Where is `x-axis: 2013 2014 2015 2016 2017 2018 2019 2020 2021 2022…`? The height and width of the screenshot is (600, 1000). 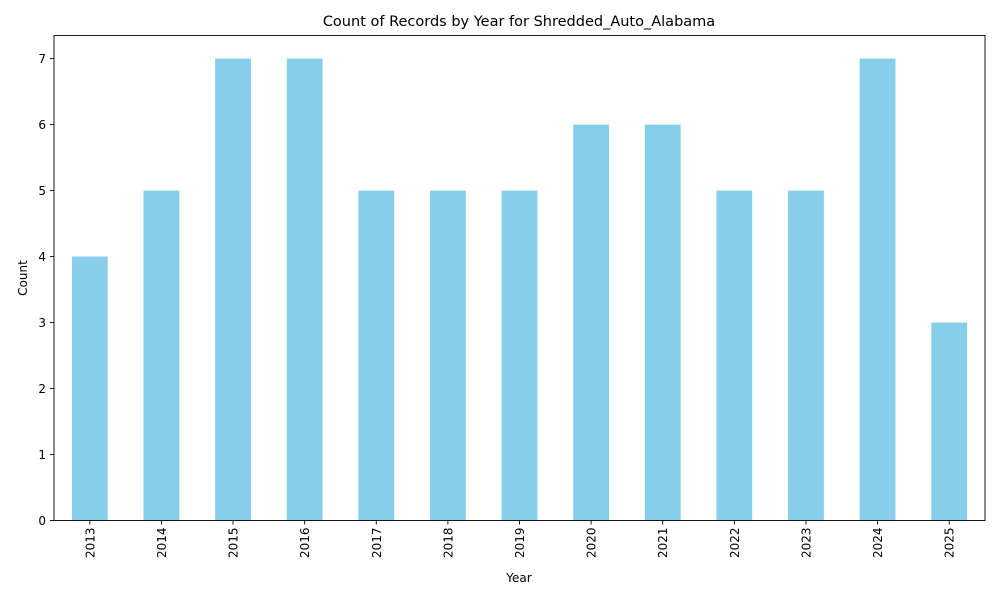 x-axis: 2013 2014 2015 2016 2017 2018 2019 2020 2021 2022… is located at coordinates (520, 539).